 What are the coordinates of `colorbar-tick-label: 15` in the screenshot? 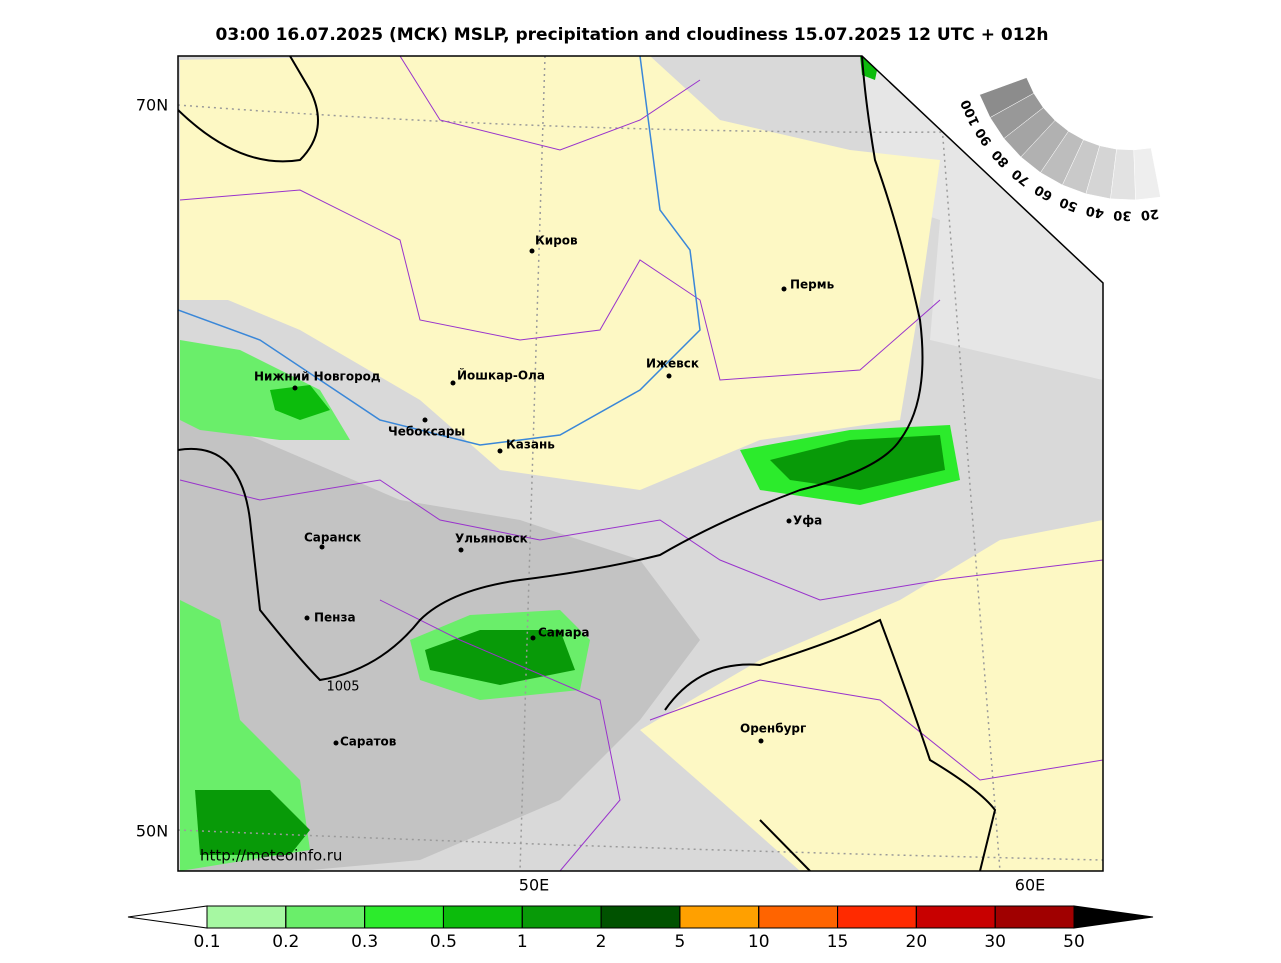 It's located at (838, 942).